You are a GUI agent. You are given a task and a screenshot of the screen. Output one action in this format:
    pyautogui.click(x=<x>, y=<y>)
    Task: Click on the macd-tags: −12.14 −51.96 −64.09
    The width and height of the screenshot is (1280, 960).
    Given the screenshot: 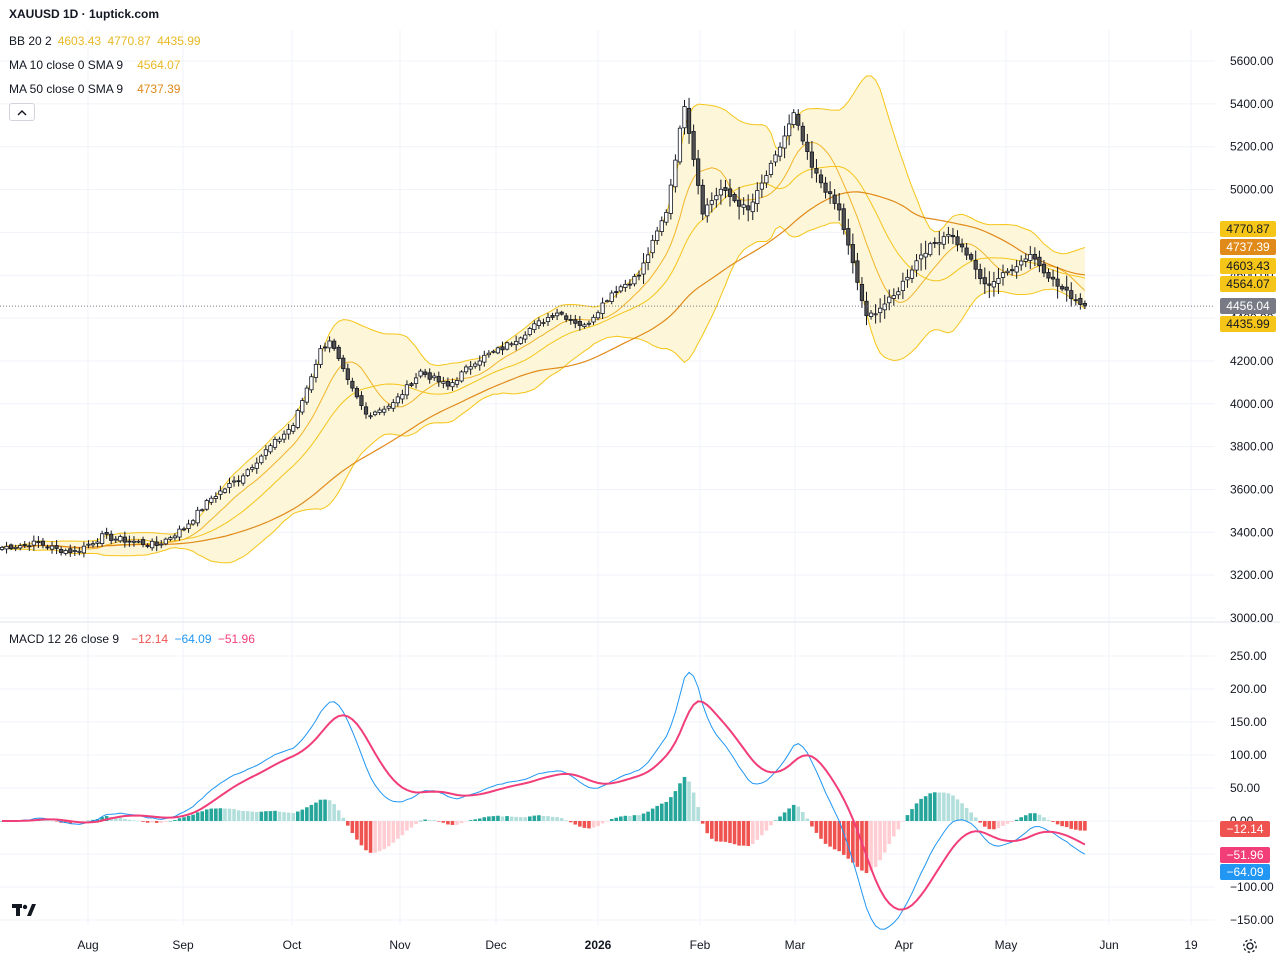 What is the action you would take?
    pyautogui.click(x=1245, y=850)
    